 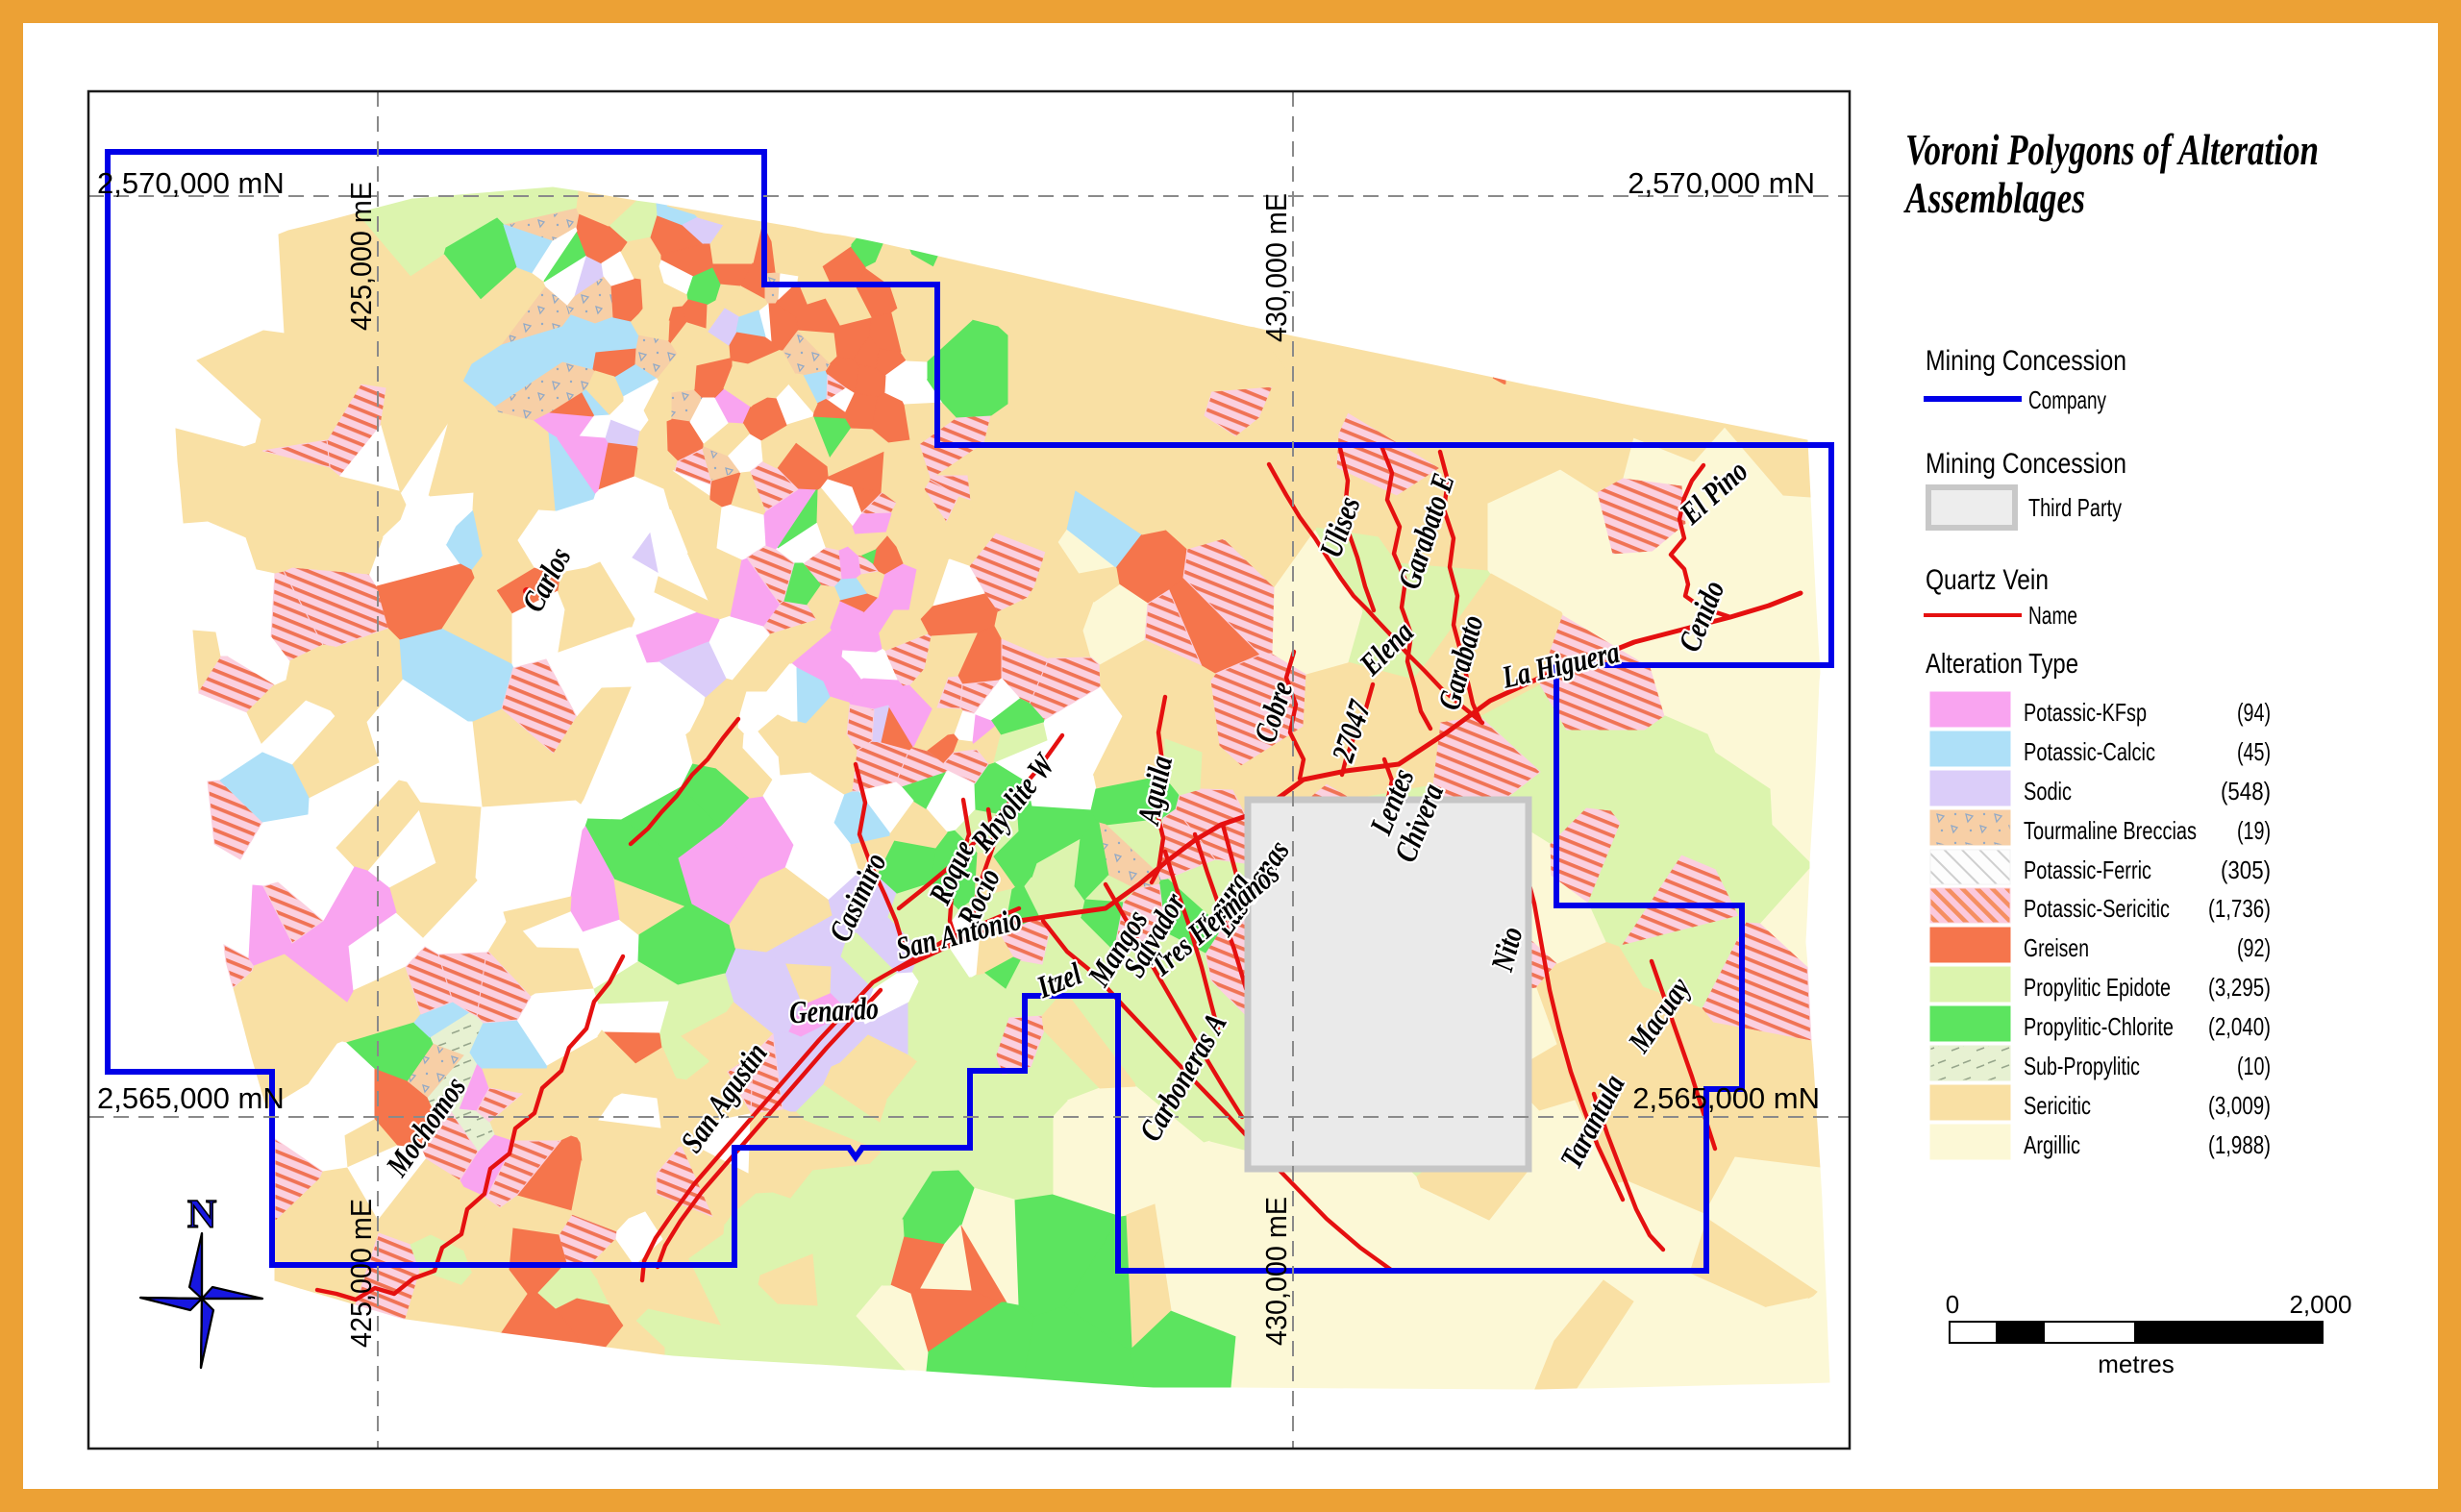 I want to click on svg-text: Quartz Vein, so click(x=1987, y=580).